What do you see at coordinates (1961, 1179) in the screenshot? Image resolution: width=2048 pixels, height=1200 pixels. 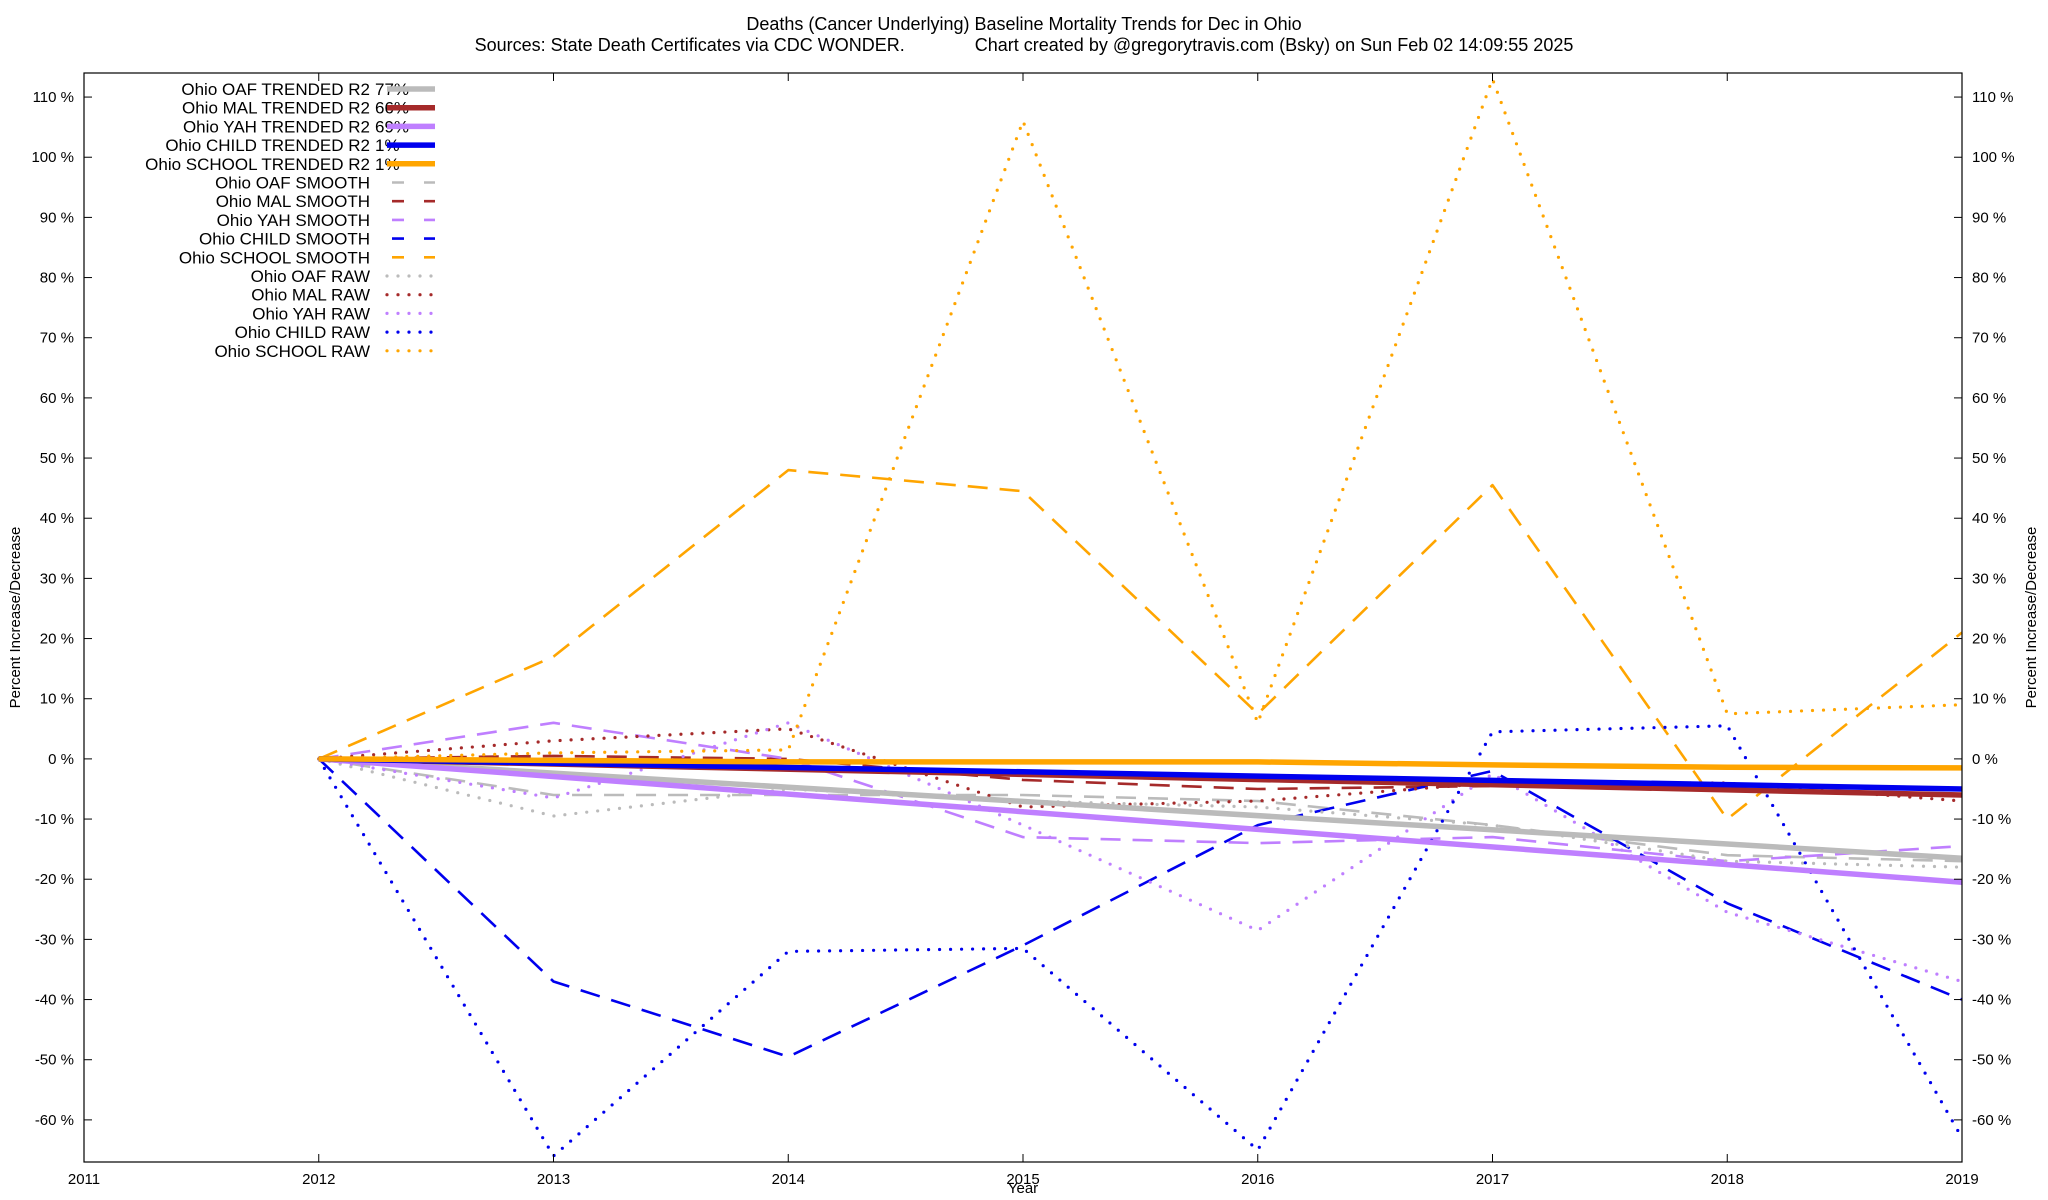 I see `x-tick-label: 2019` at bounding box center [1961, 1179].